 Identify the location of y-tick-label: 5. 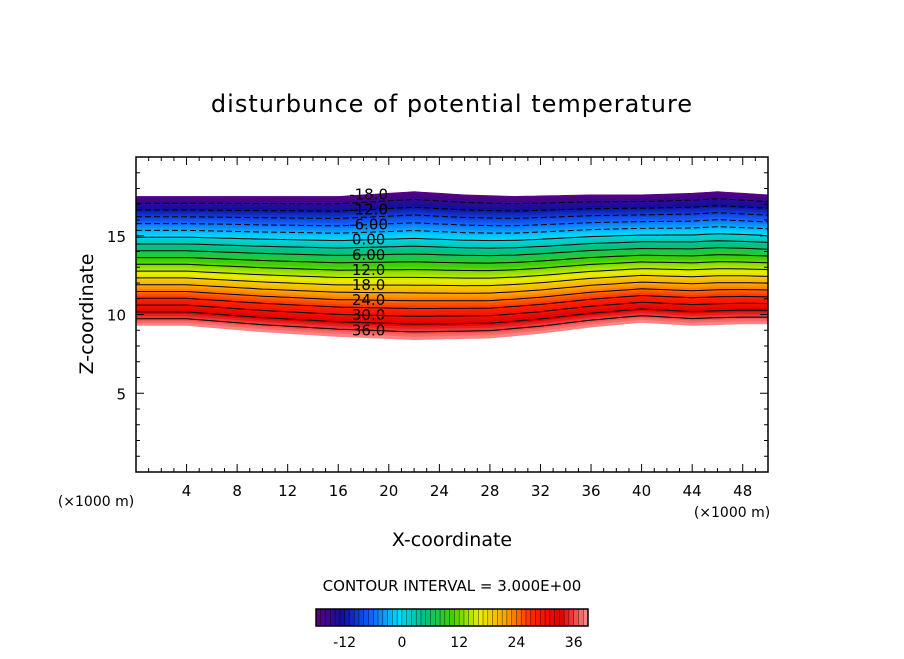
(121, 394).